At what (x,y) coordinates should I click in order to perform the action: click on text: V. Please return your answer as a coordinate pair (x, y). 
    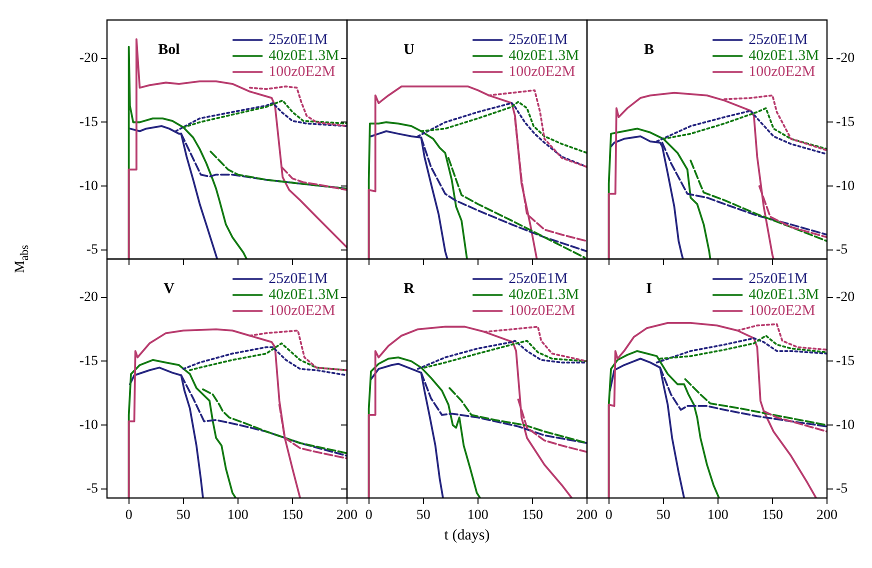
    Looking at the image, I should click on (169, 288).